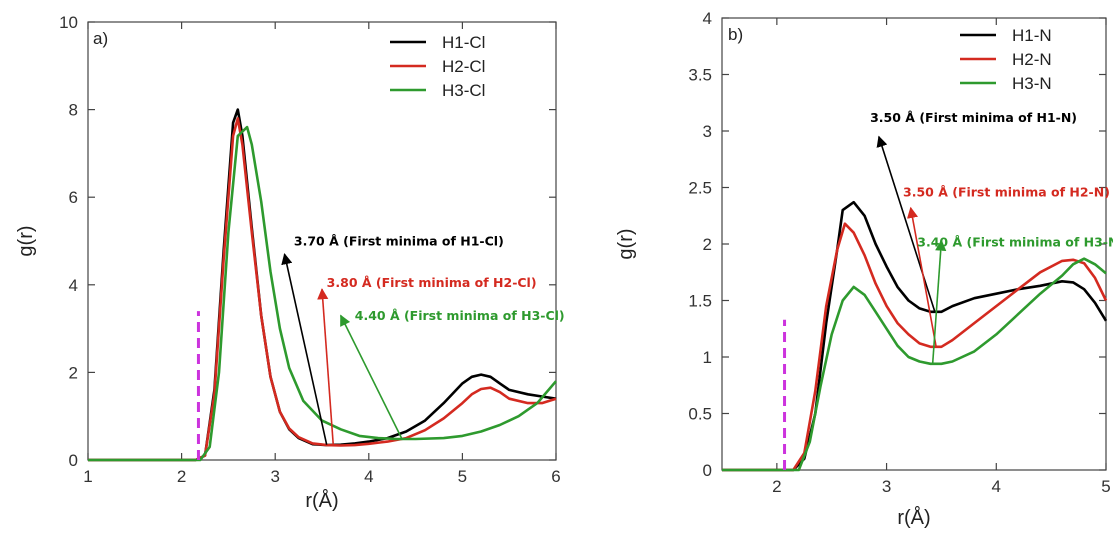  Describe the element at coordinates (973, 117) in the screenshot. I see `annotation-label: 3.50 Å (First minima of H1-N)` at that location.